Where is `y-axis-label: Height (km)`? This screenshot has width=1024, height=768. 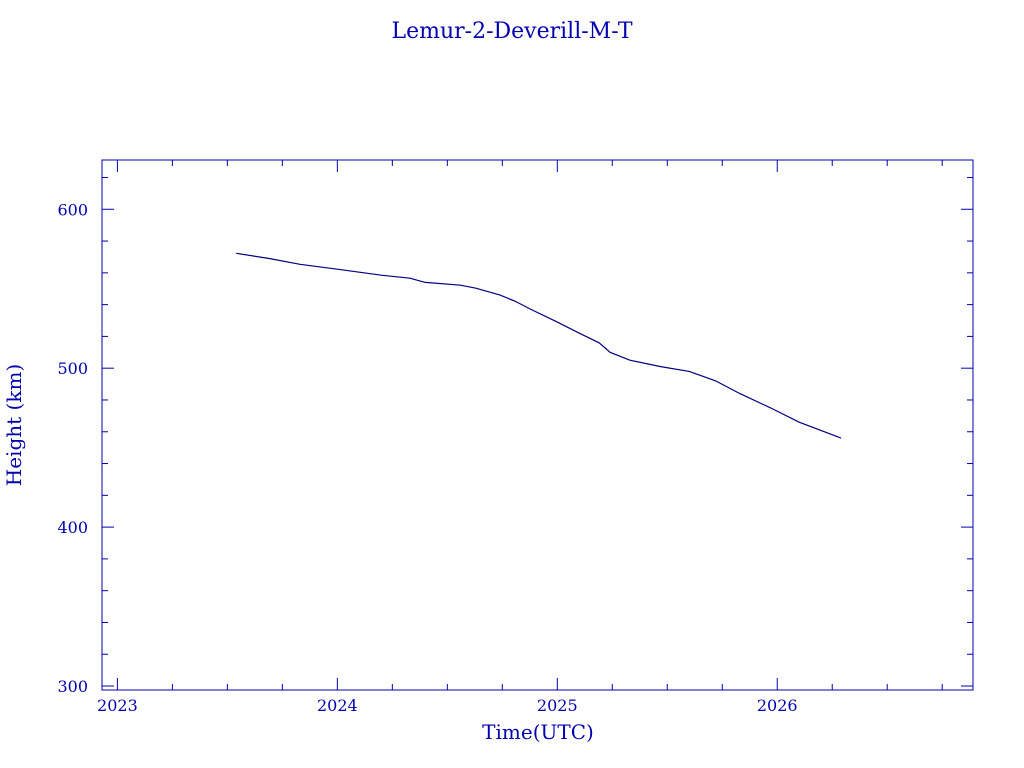
y-axis-label: Height (km) is located at coordinates (14, 425).